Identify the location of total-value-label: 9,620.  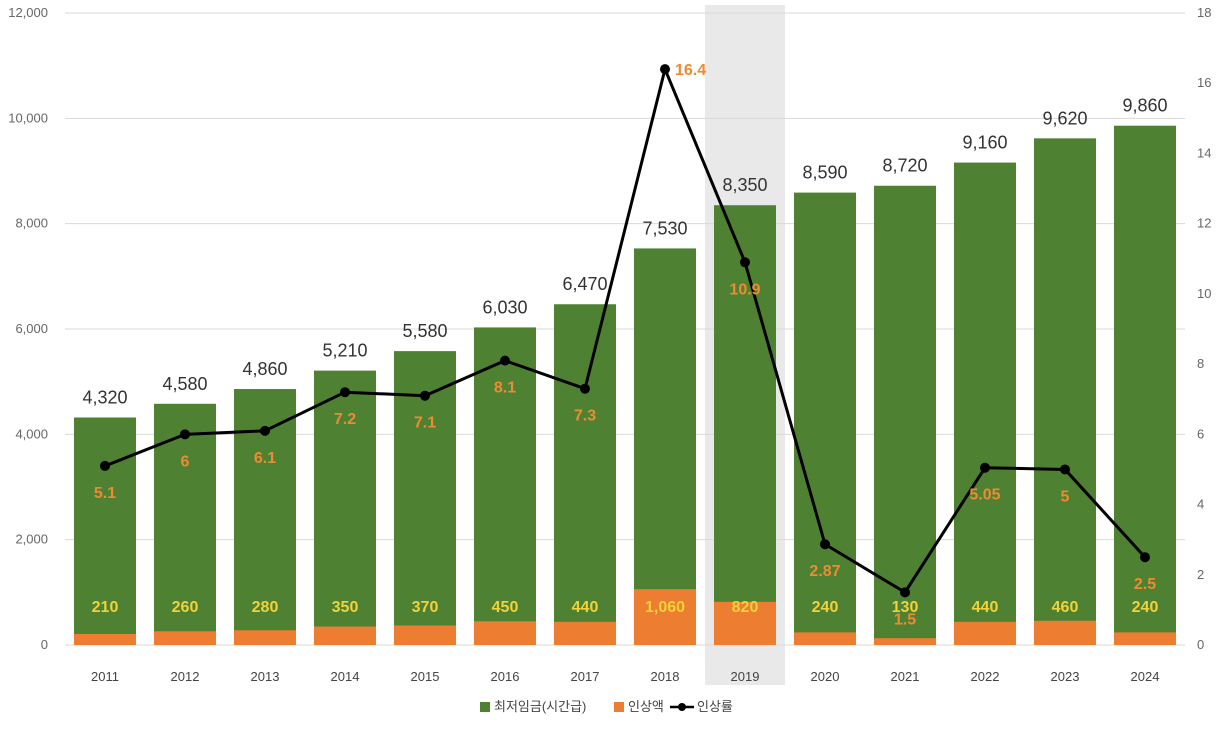
(1064, 118).